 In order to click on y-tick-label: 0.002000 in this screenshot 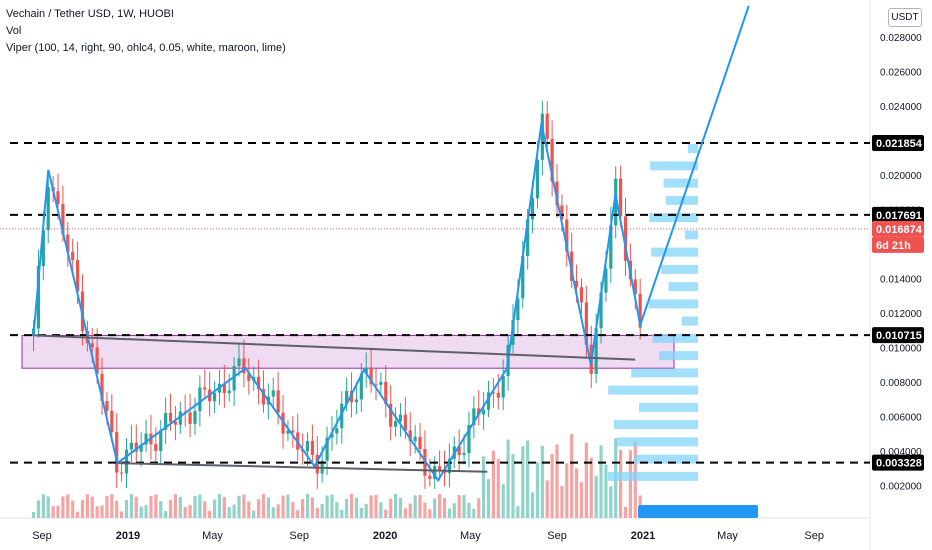, I will do `click(901, 487)`.